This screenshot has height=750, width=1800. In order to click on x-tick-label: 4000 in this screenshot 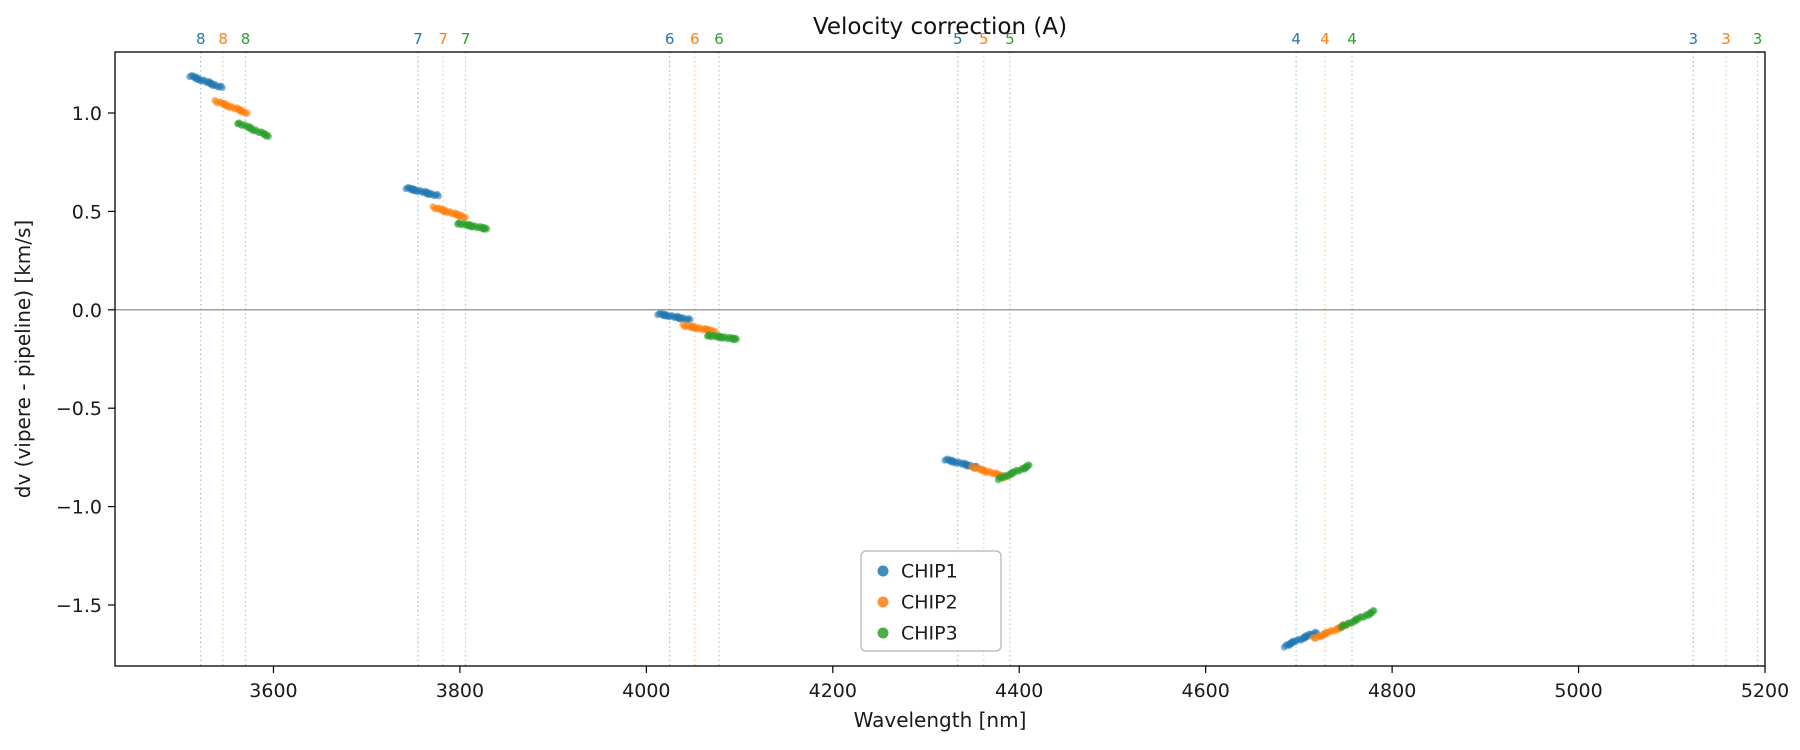, I will do `click(646, 691)`.